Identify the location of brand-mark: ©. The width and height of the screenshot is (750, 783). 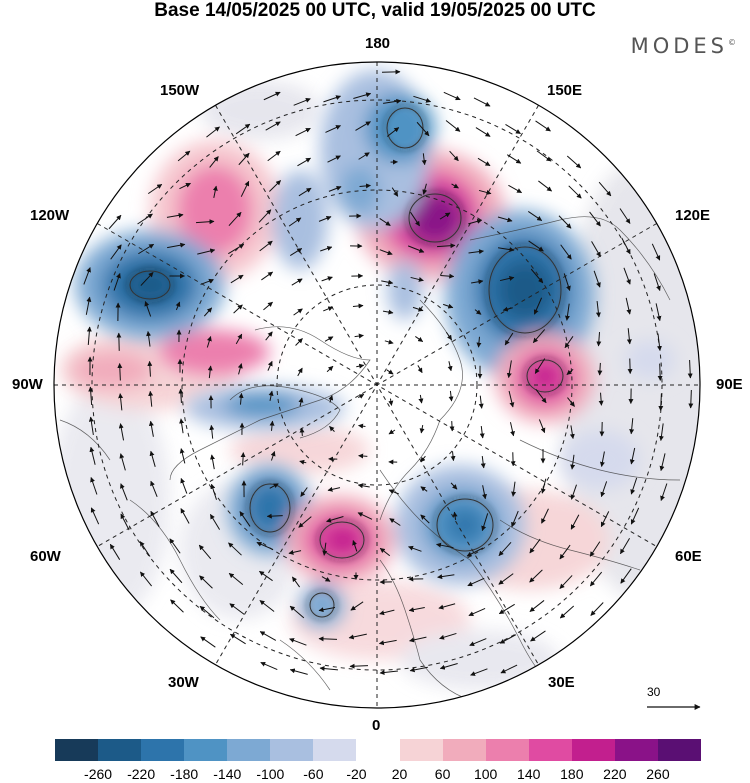
(732, 42).